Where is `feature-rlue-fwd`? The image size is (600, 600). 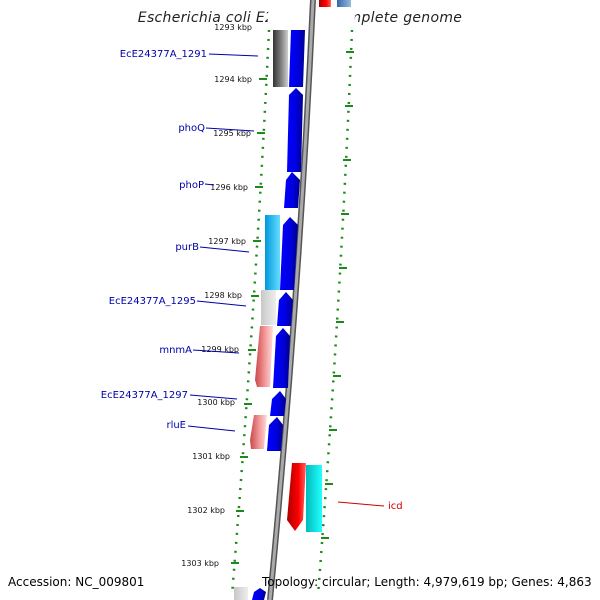
feature-rlue-fwd is located at coordinates (275, 434).